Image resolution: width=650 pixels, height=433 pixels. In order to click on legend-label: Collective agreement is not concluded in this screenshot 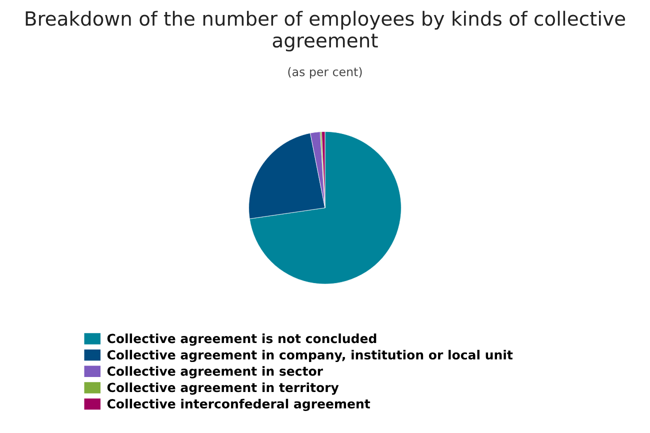, I will do `click(241, 340)`.